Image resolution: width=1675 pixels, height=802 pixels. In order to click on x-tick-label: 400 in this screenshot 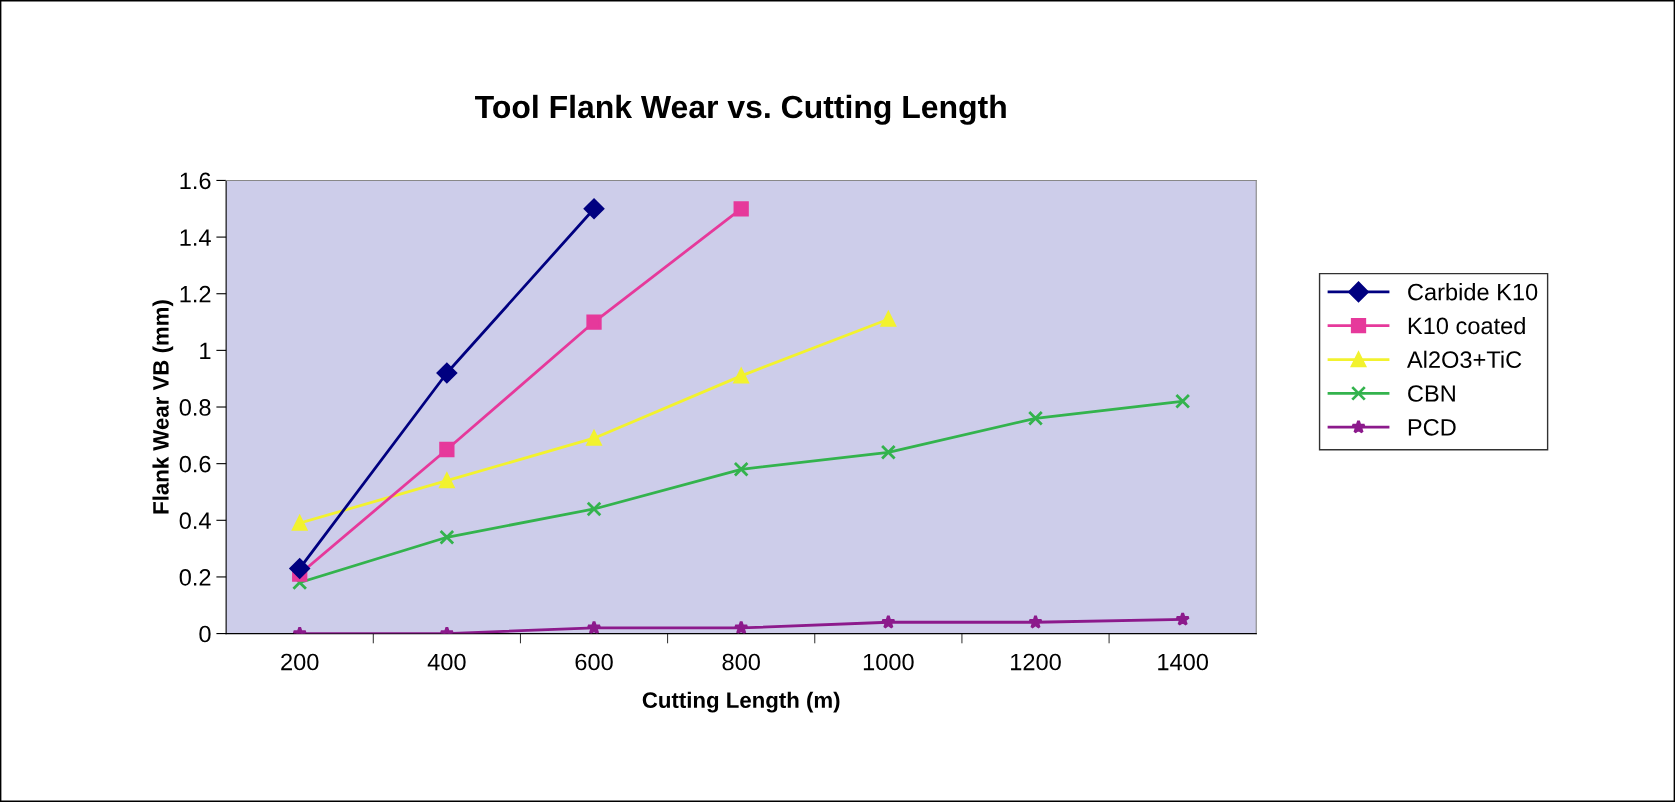, I will do `click(446, 662)`.